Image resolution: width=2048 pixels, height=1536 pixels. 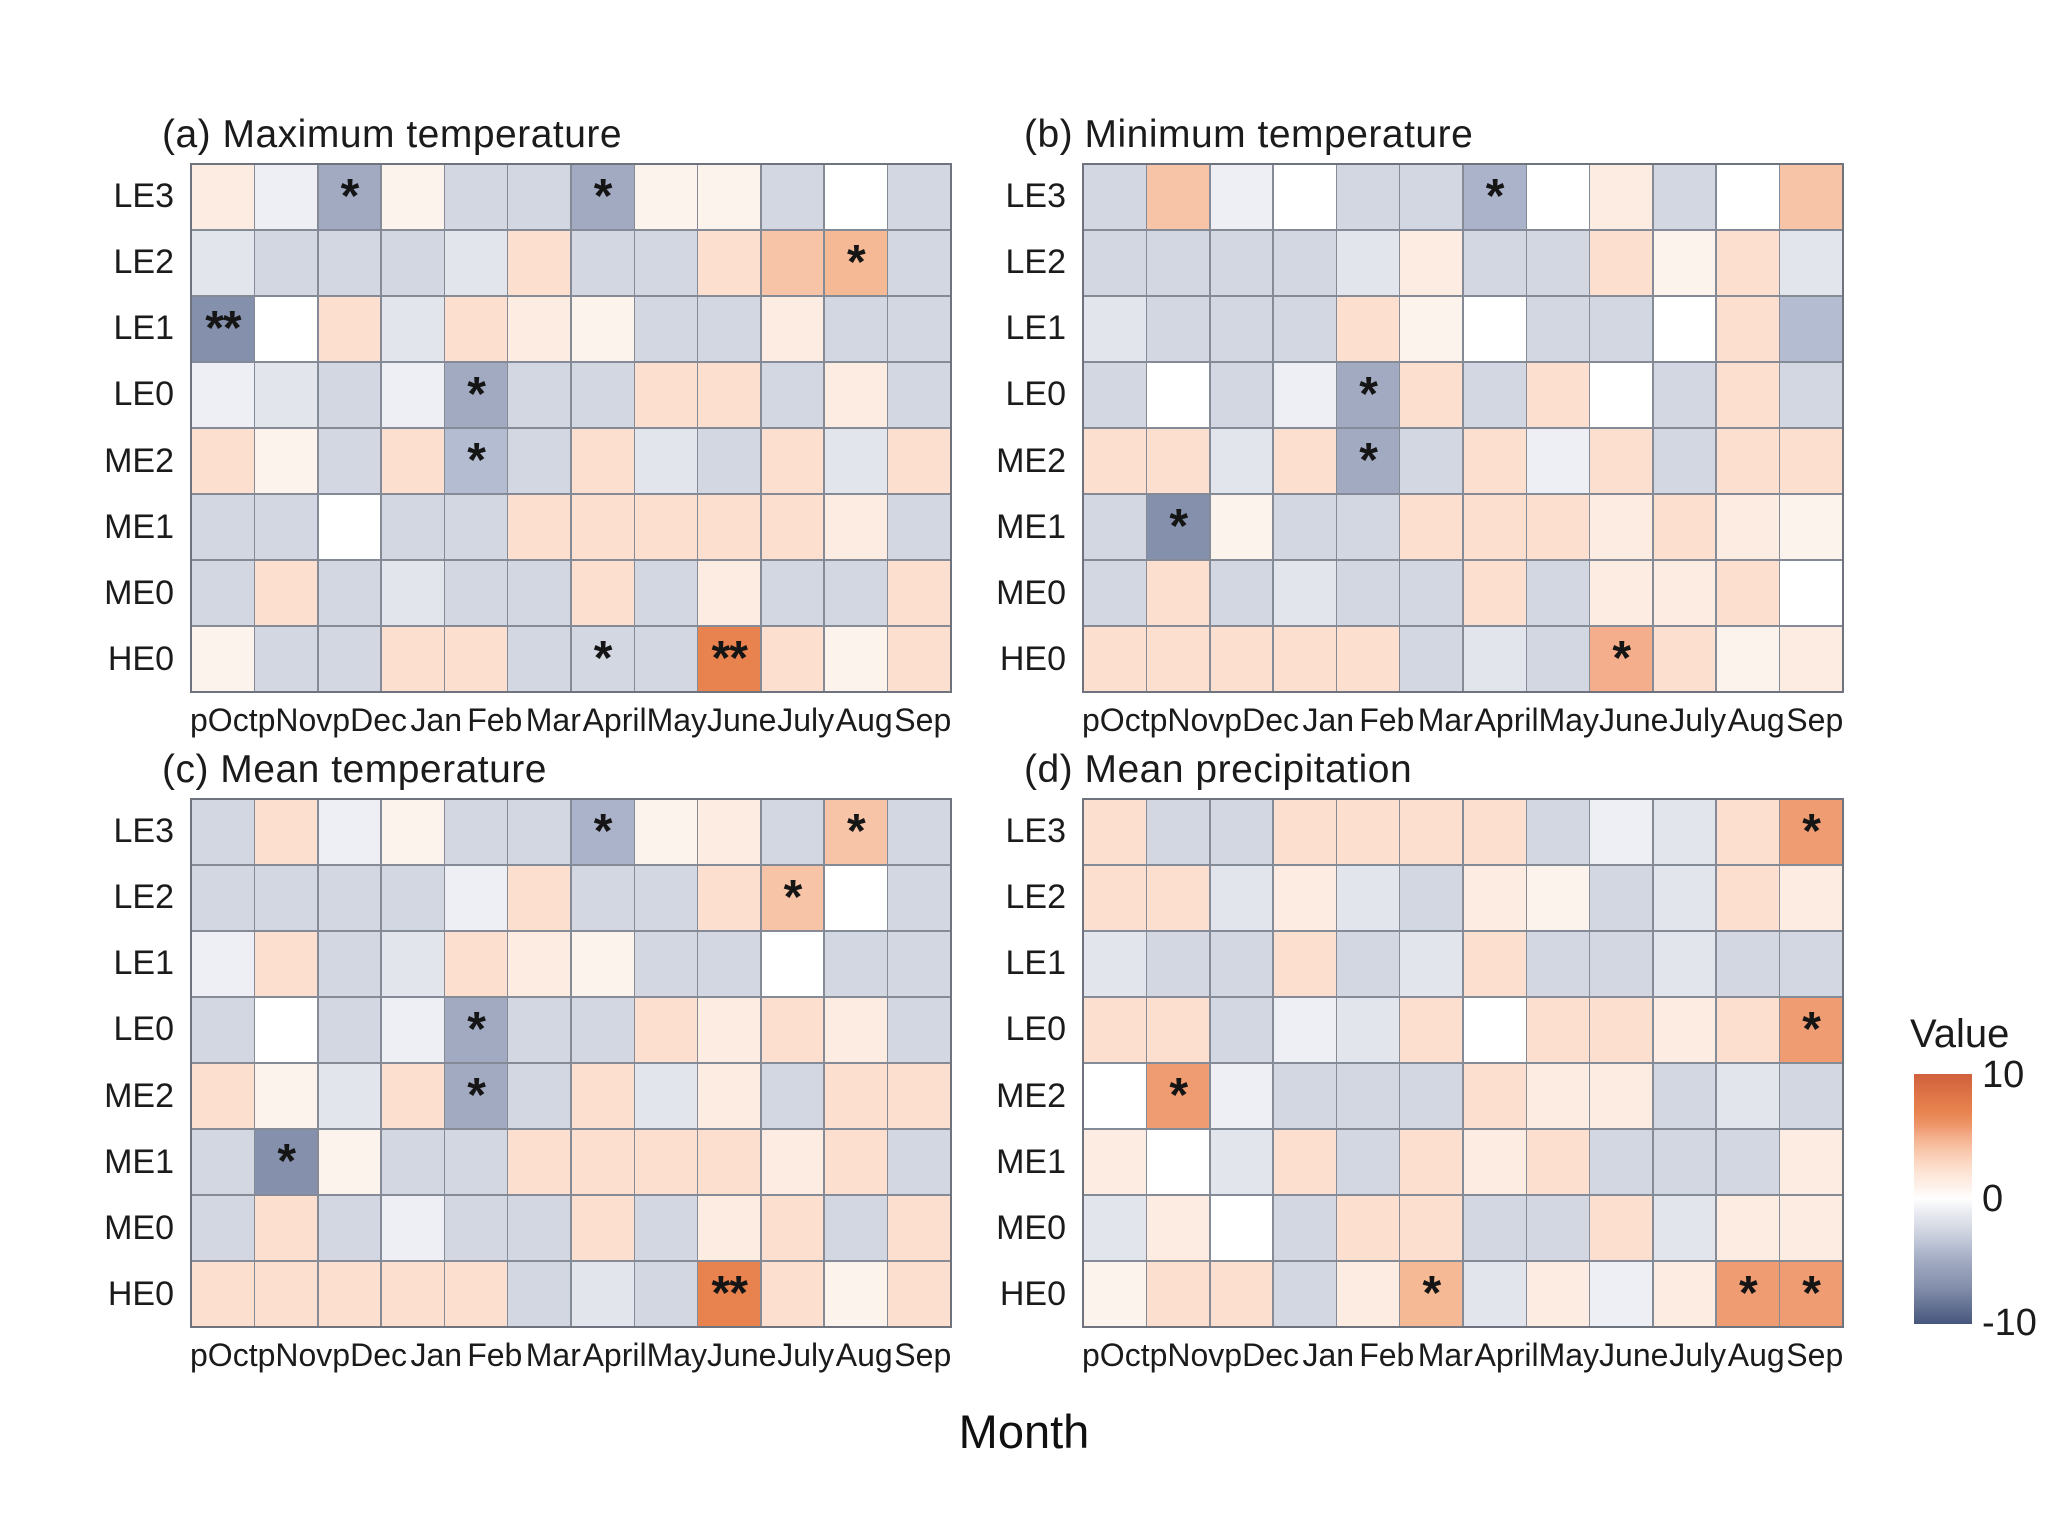 What do you see at coordinates (1756, 719) in the screenshot?
I see `month-label: Aug` at bounding box center [1756, 719].